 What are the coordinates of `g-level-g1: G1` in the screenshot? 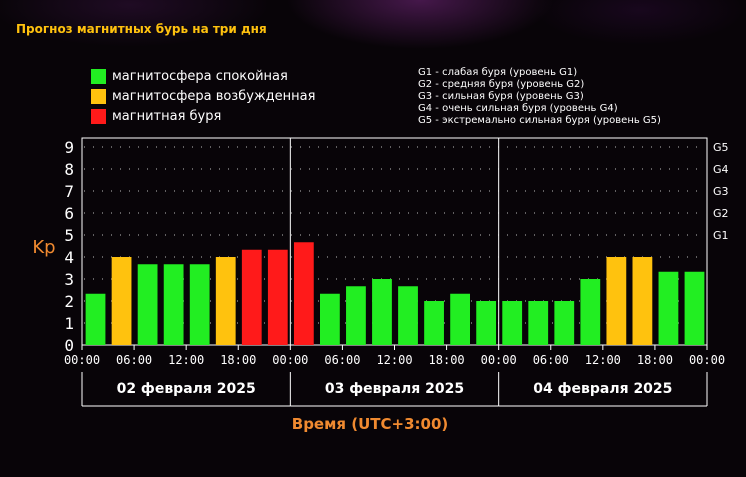 It's located at (721, 235).